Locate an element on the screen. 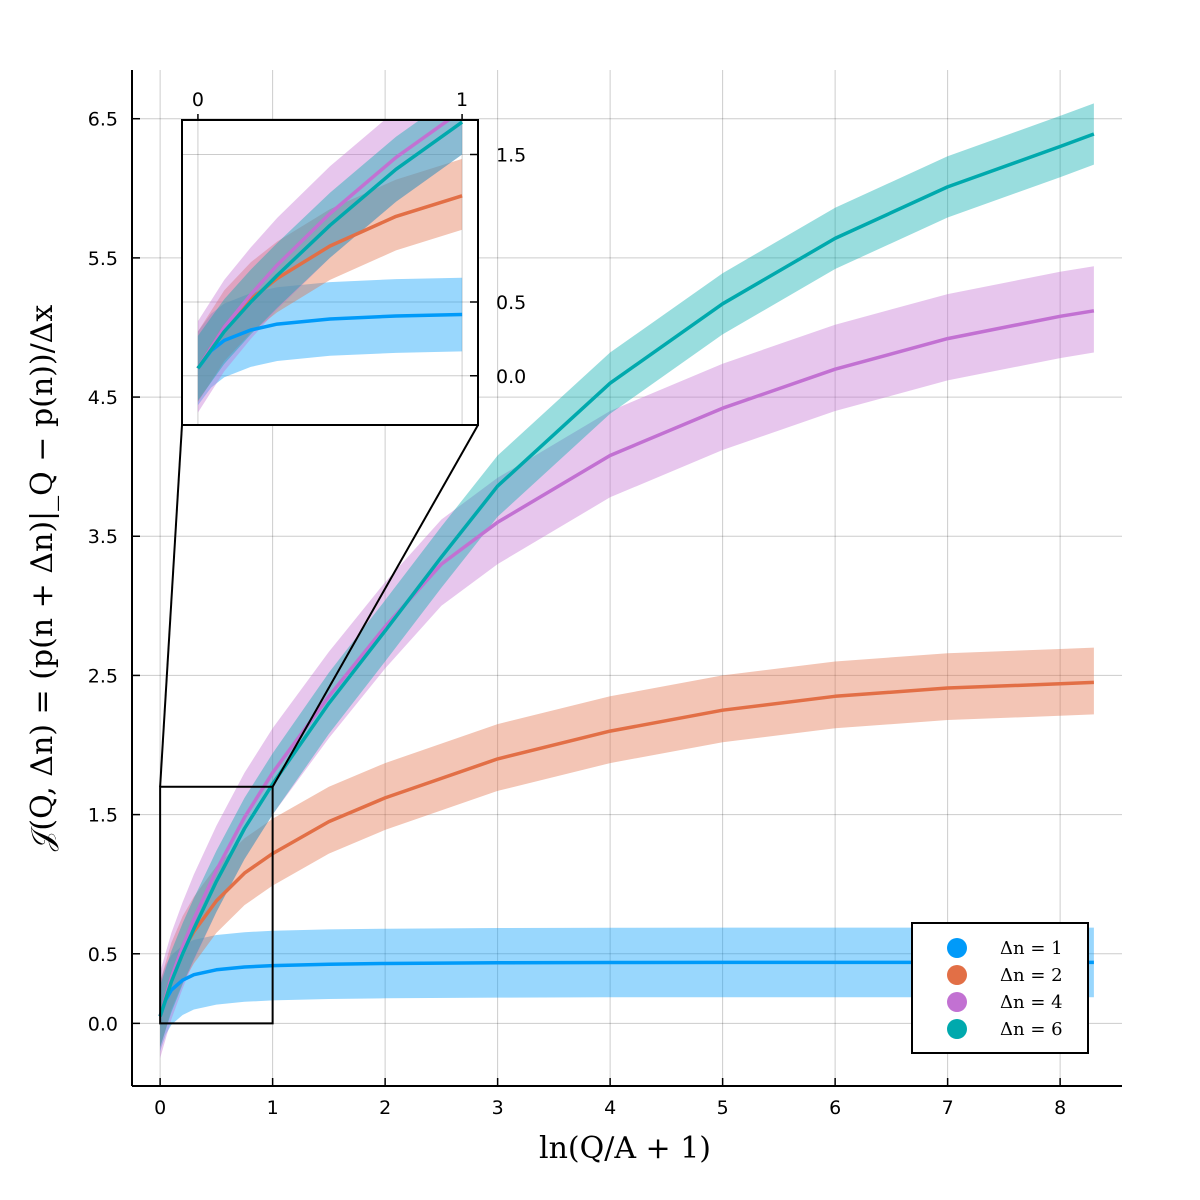 Image resolution: width=1200 pixels, height=1200 pixels. inset-frame is located at coordinates (330, 272).